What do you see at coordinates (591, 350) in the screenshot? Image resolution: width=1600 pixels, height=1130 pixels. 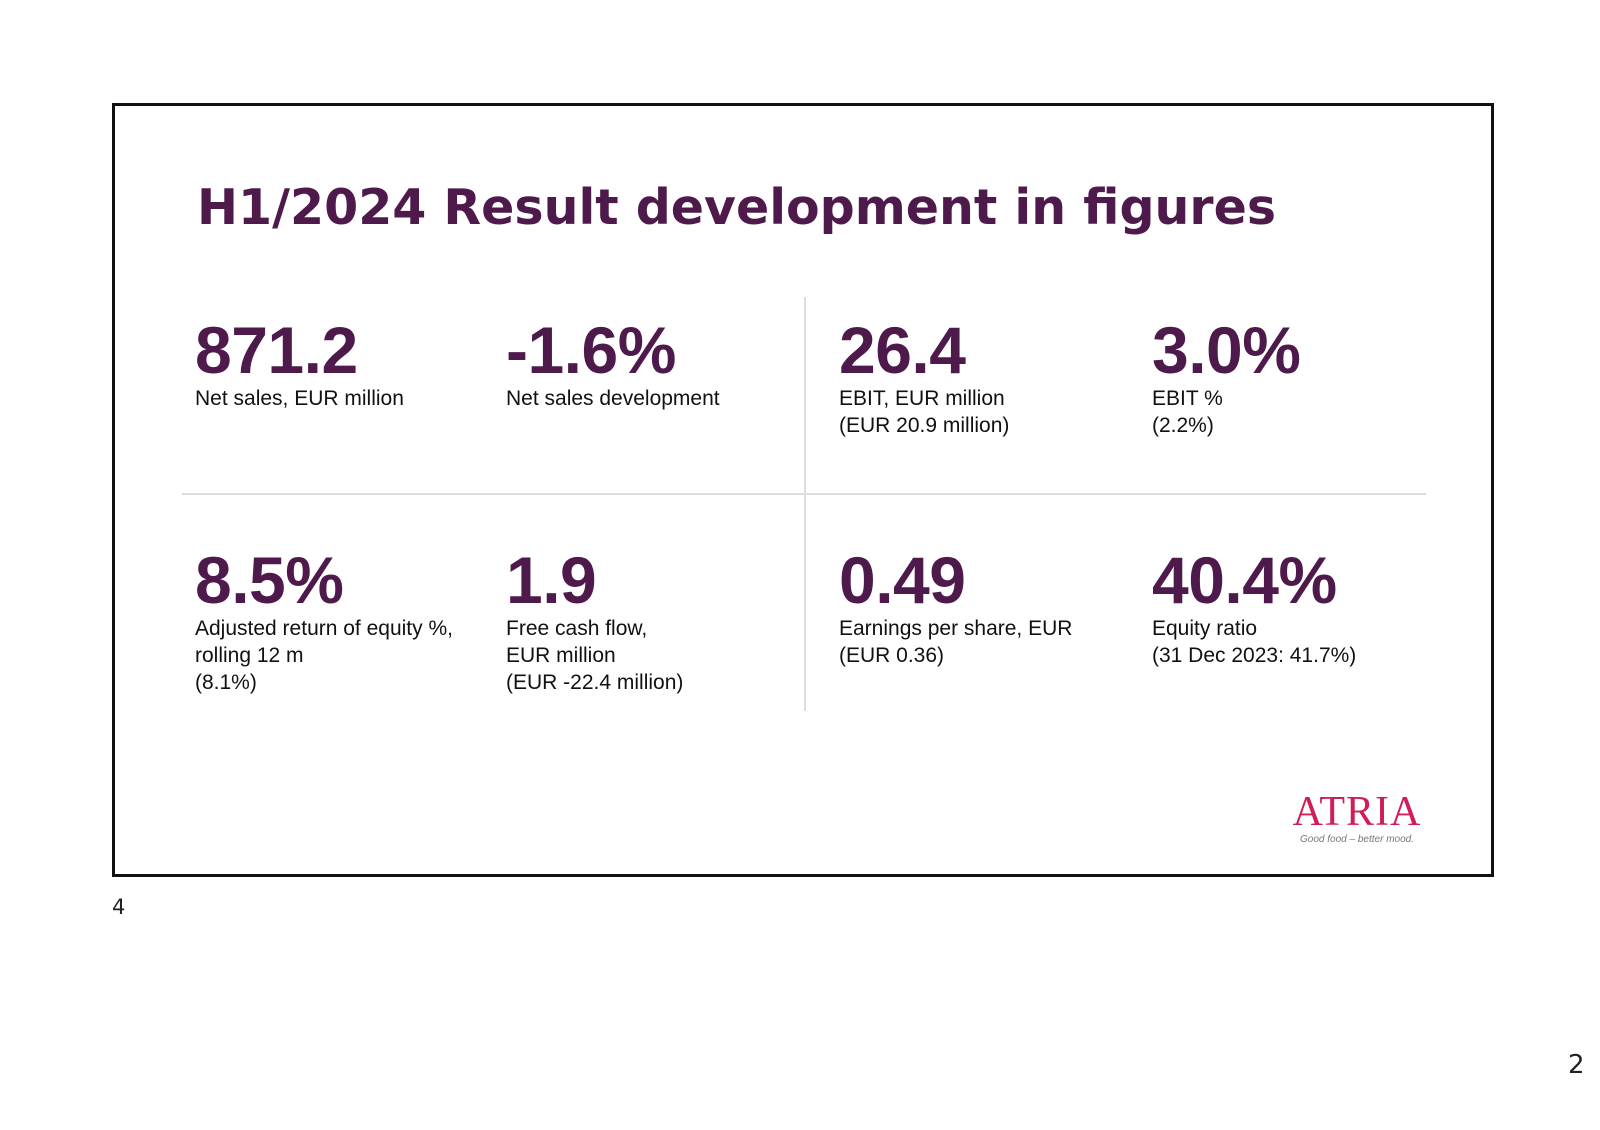 I see `kpi-value: -1.6%` at bounding box center [591, 350].